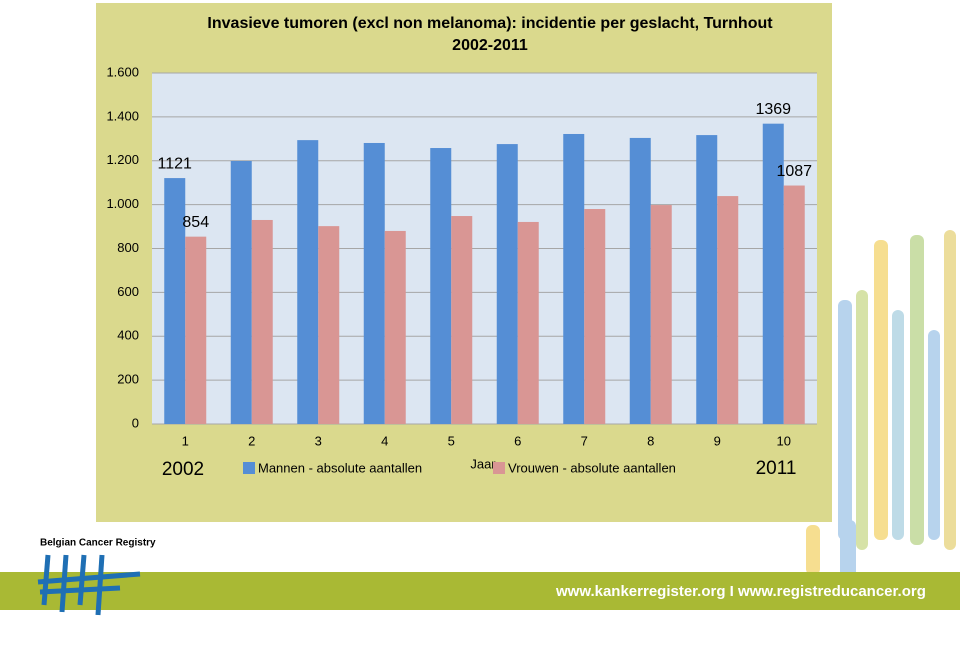  I want to click on legend-label: Mannen - absolute aantallen, so click(340, 467).